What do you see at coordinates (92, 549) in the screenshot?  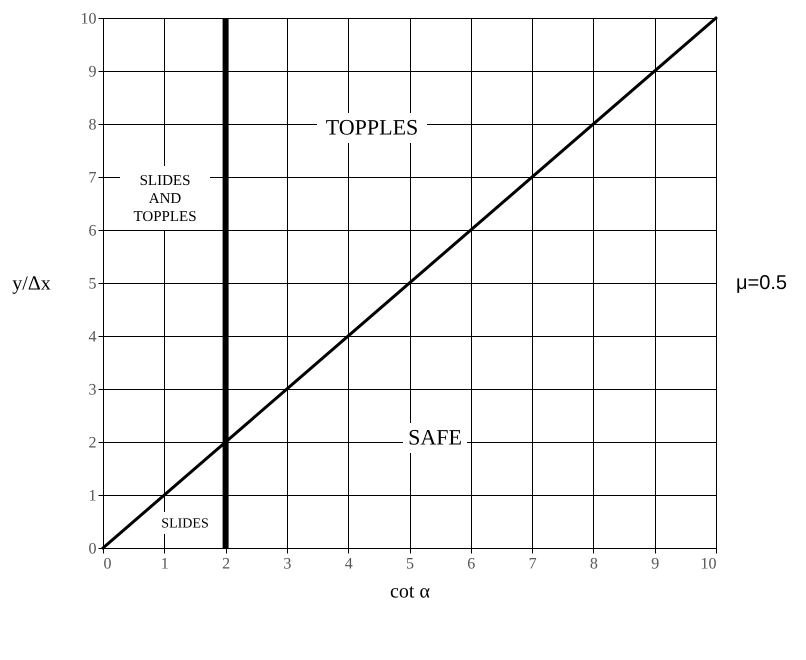 I see `y-tick-label: 0` at bounding box center [92, 549].